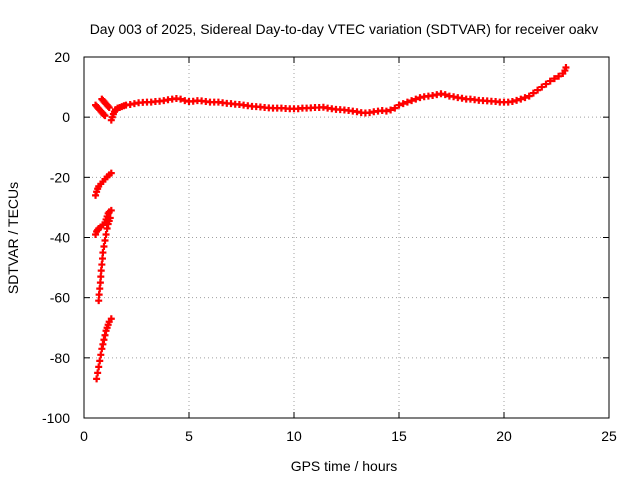 This screenshot has width=640, height=480. What do you see at coordinates (60, 298) in the screenshot?
I see `y-tick-label: -60` at bounding box center [60, 298].